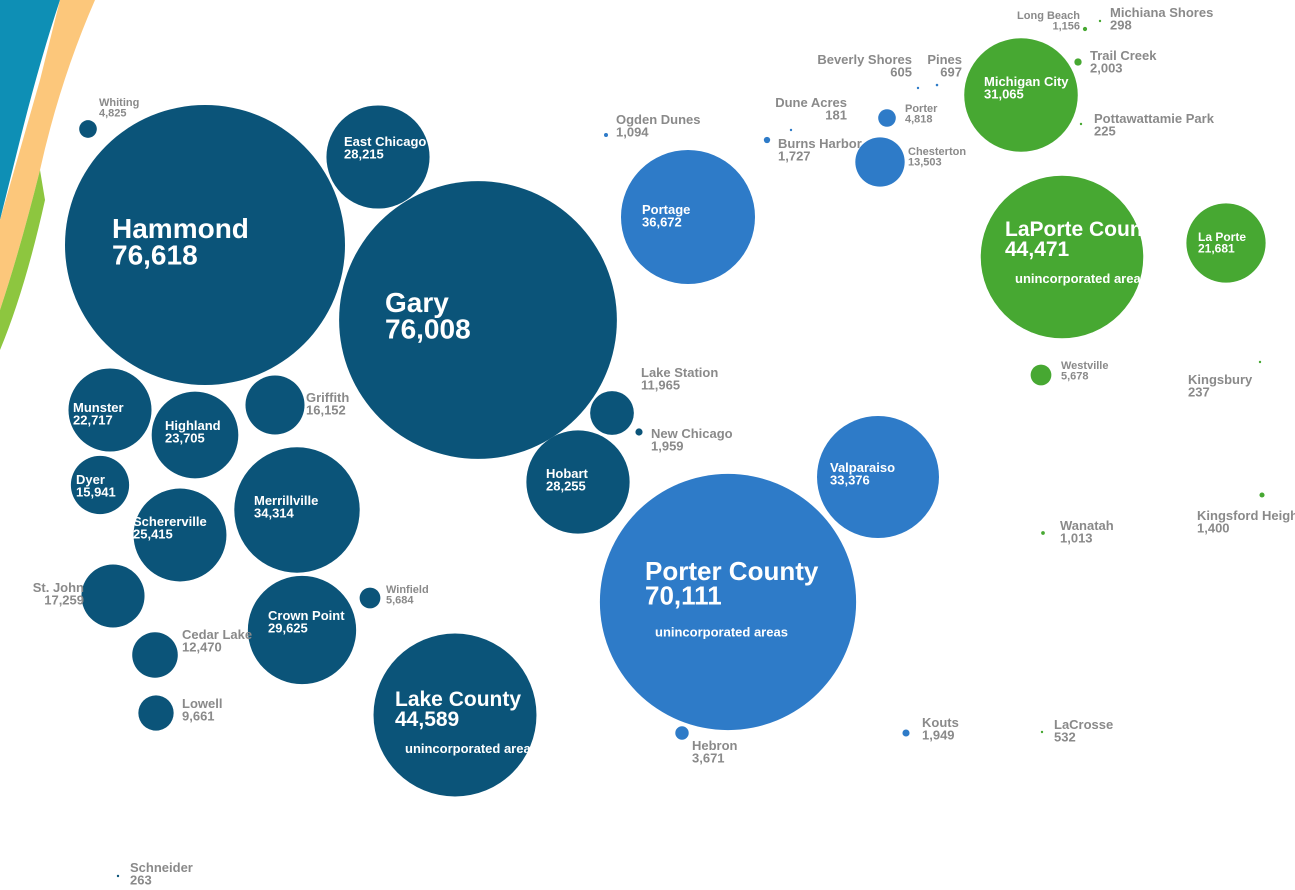 The height and width of the screenshot is (890, 1295). Describe the element at coordinates (666, 209) in the screenshot. I see `bubble-name: Portage` at that location.